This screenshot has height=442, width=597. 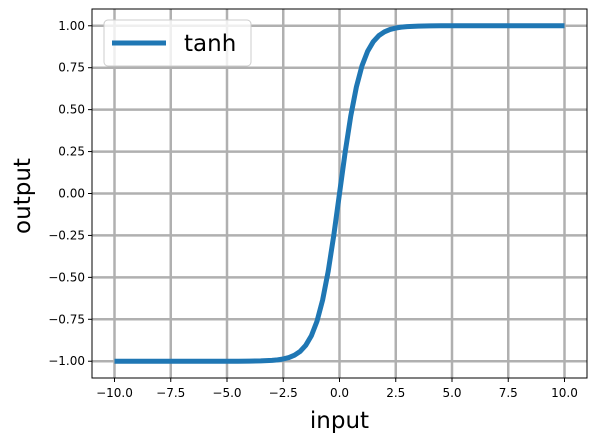 I want to click on legend-label-tanh: tanh, so click(x=210, y=44).